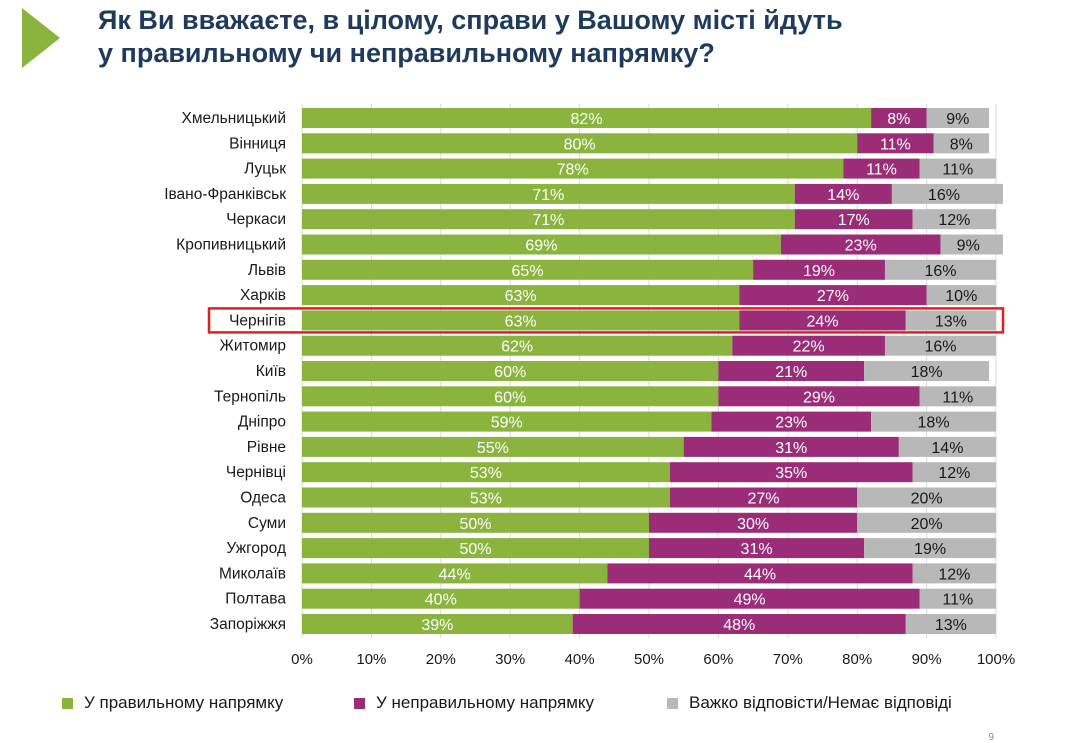  I want to click on category-label: Львів, so click(267, 270).